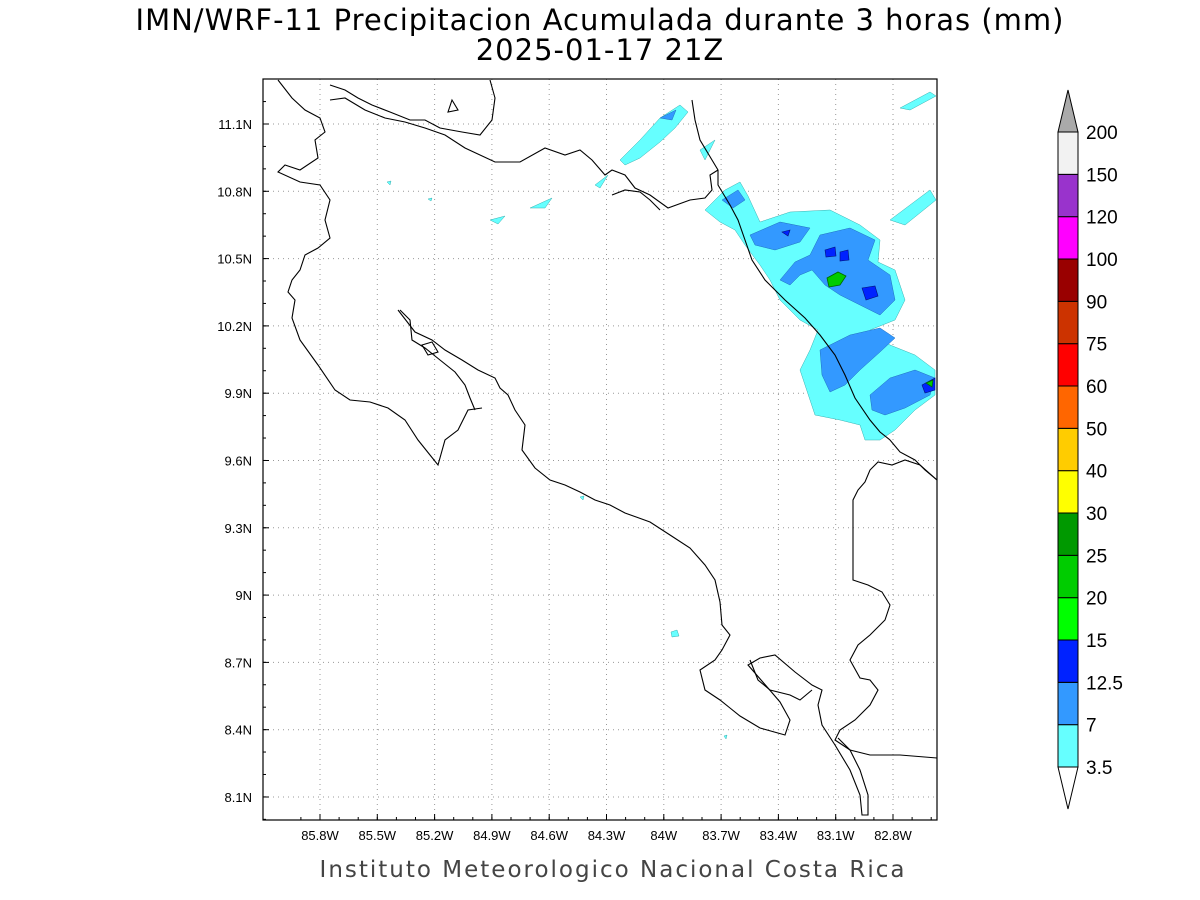  What do you see at coordinates (1096, 387) in the screenshot?
I see `colorbar-label: 60` at bounding box center [1096, 387].